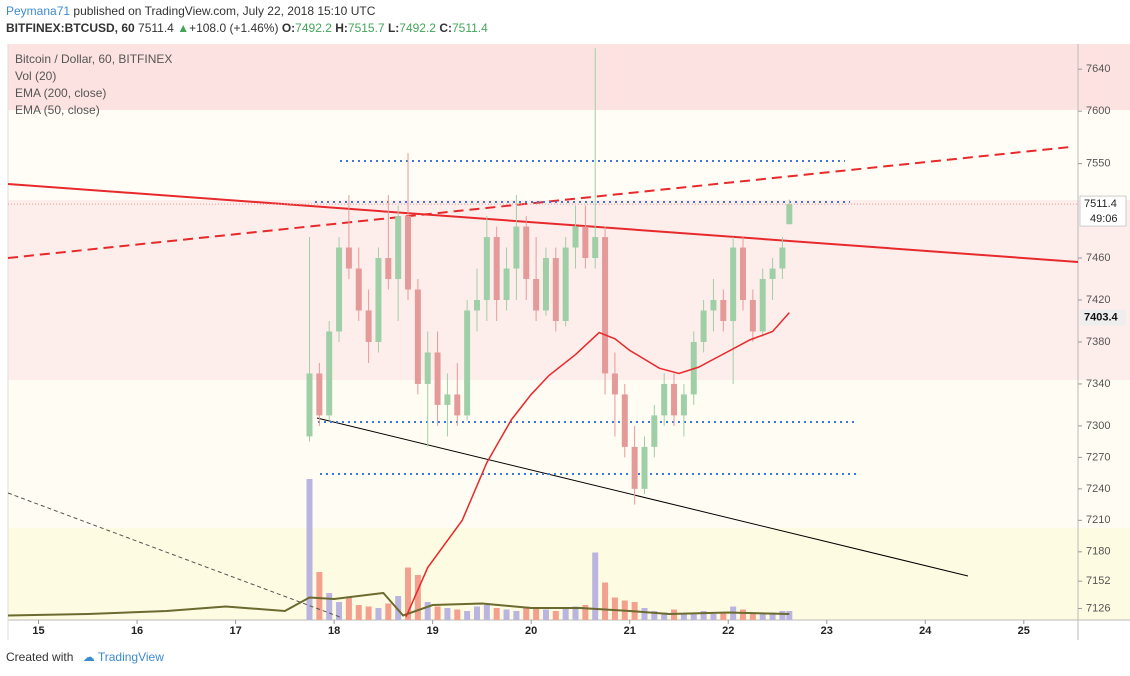 The width and height of the screenshot is (1130, 676). I want to click on y-tick-label: 7270, so click(1098, 457).